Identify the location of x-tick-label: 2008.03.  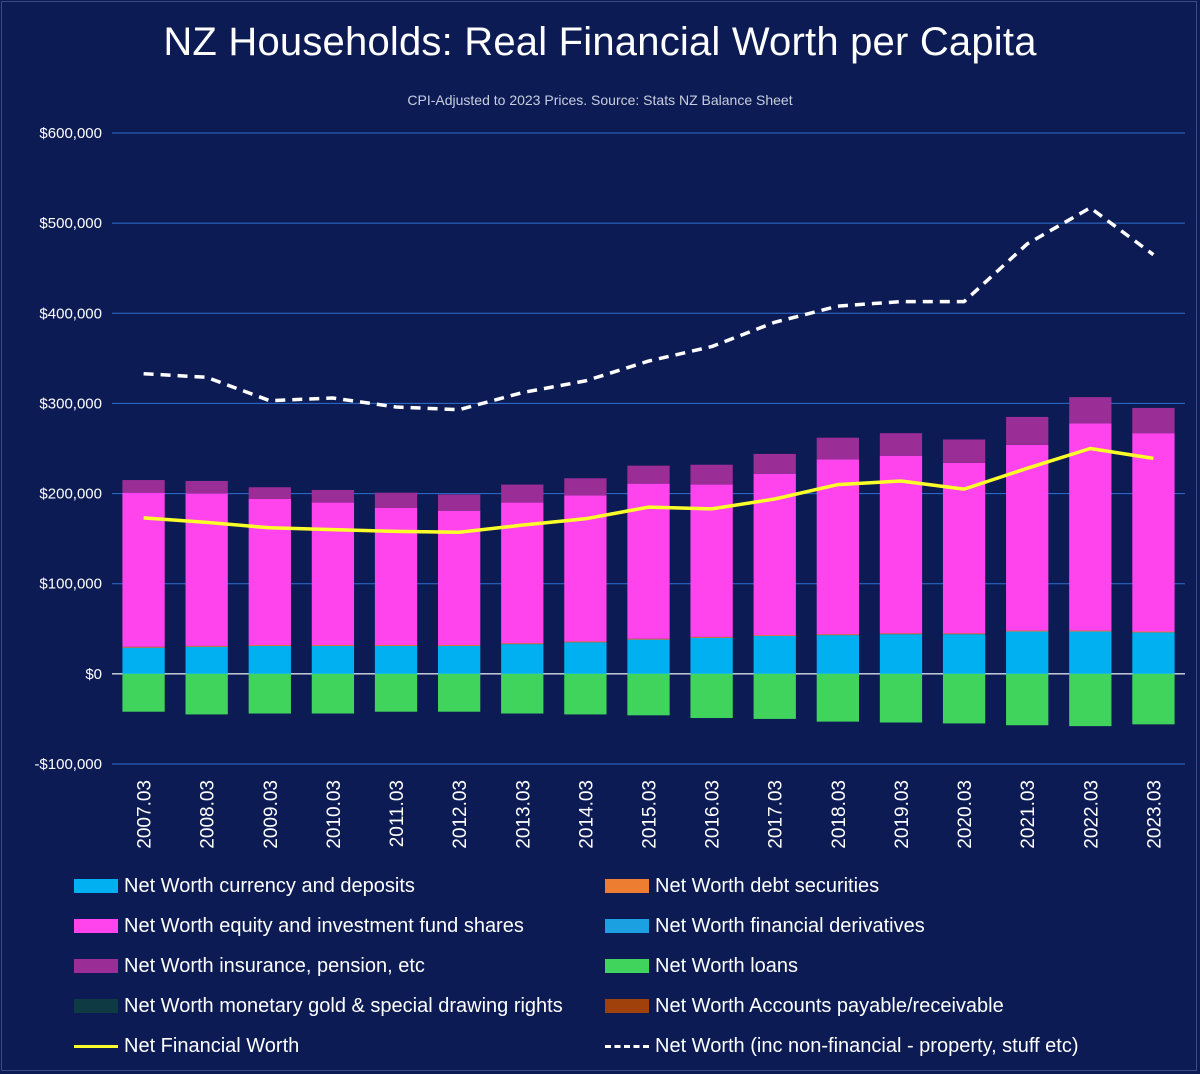
(208, 814).